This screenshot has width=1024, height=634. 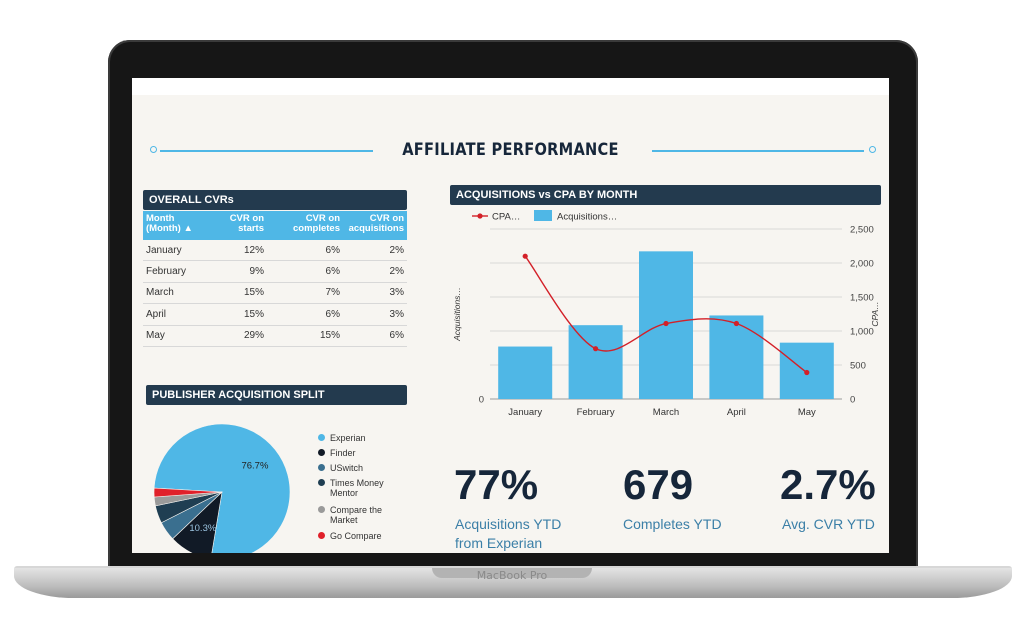 What do you see at coordinates (543, 215) in the screenshot?
I see `legend-acquisitions-swatch` at bounding box center [543, 215].